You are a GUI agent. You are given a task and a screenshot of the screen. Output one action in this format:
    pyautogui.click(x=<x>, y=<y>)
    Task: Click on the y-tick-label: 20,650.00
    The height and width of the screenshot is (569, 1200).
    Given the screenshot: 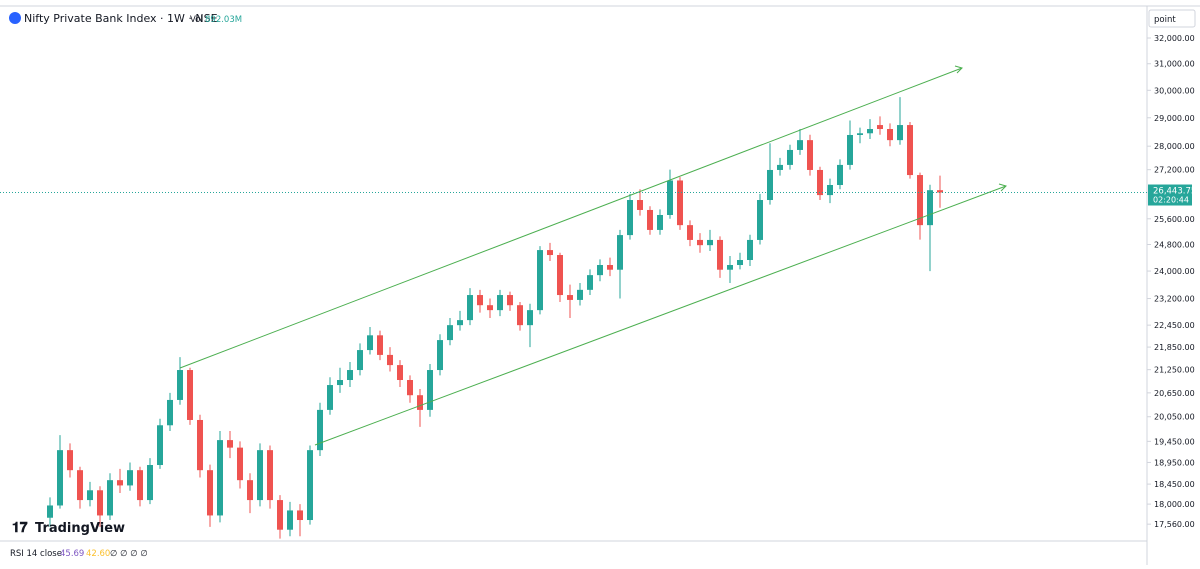 What is the action you would take?
    pyautogui.click(x=1174, y=393)
    